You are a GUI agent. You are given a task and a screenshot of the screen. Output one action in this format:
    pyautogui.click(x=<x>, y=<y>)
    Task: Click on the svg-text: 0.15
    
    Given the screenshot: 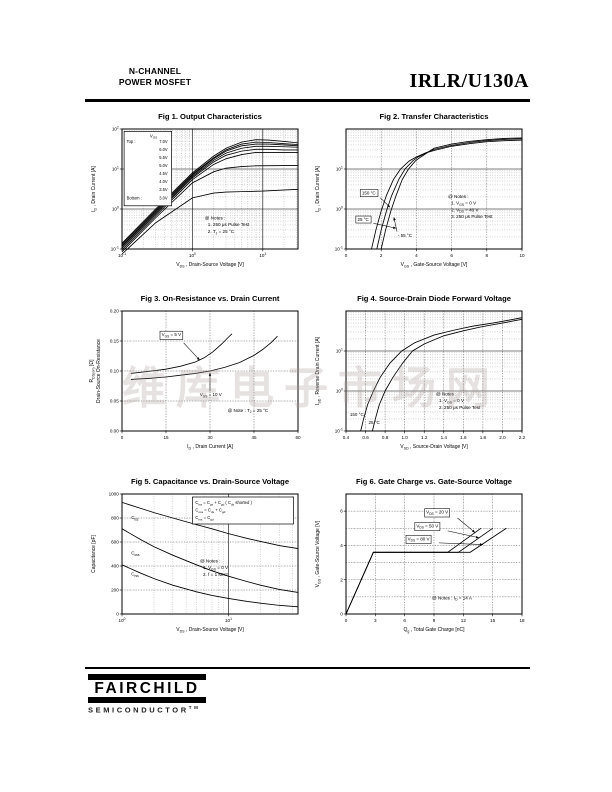 What is the action you would take?
    pyautogui.click(x=114, y=341)
    